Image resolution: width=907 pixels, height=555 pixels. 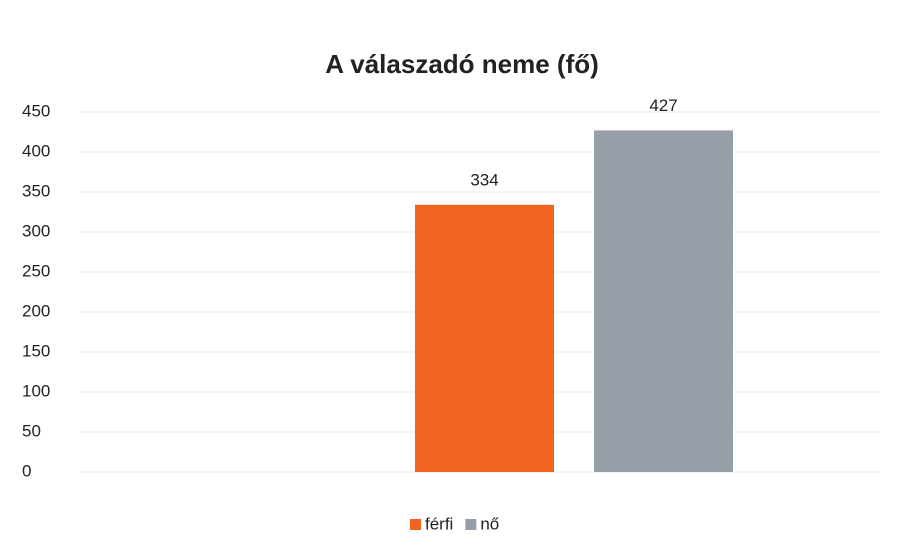 What do you see at coordinates (36, 390) in the screenshot?
I see `y-tick-label: 100` at bounding box center [36, 390].